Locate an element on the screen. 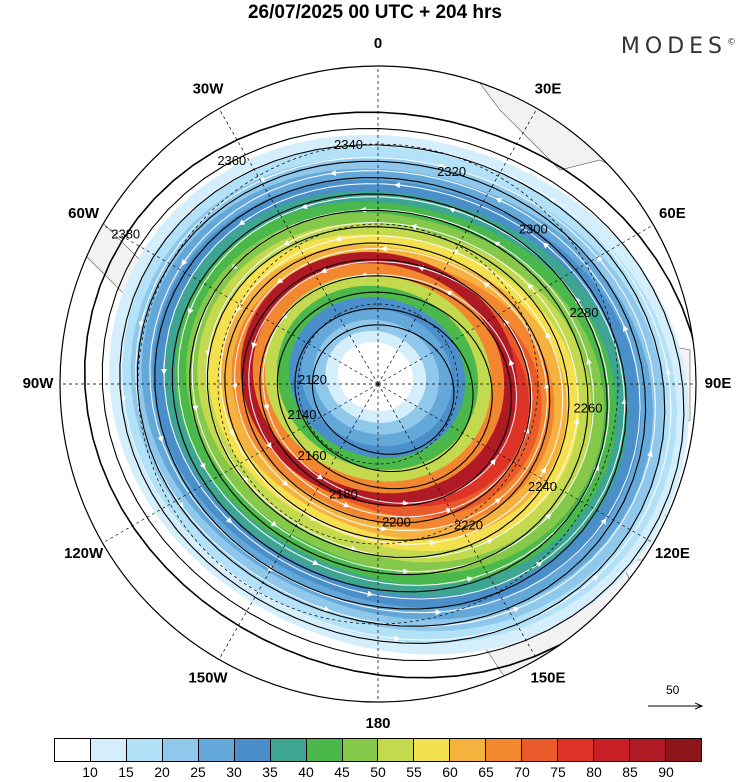 The width and height of the screenshot is (750, 782). longitude-label: 0 is located at coordinates (378, 43).